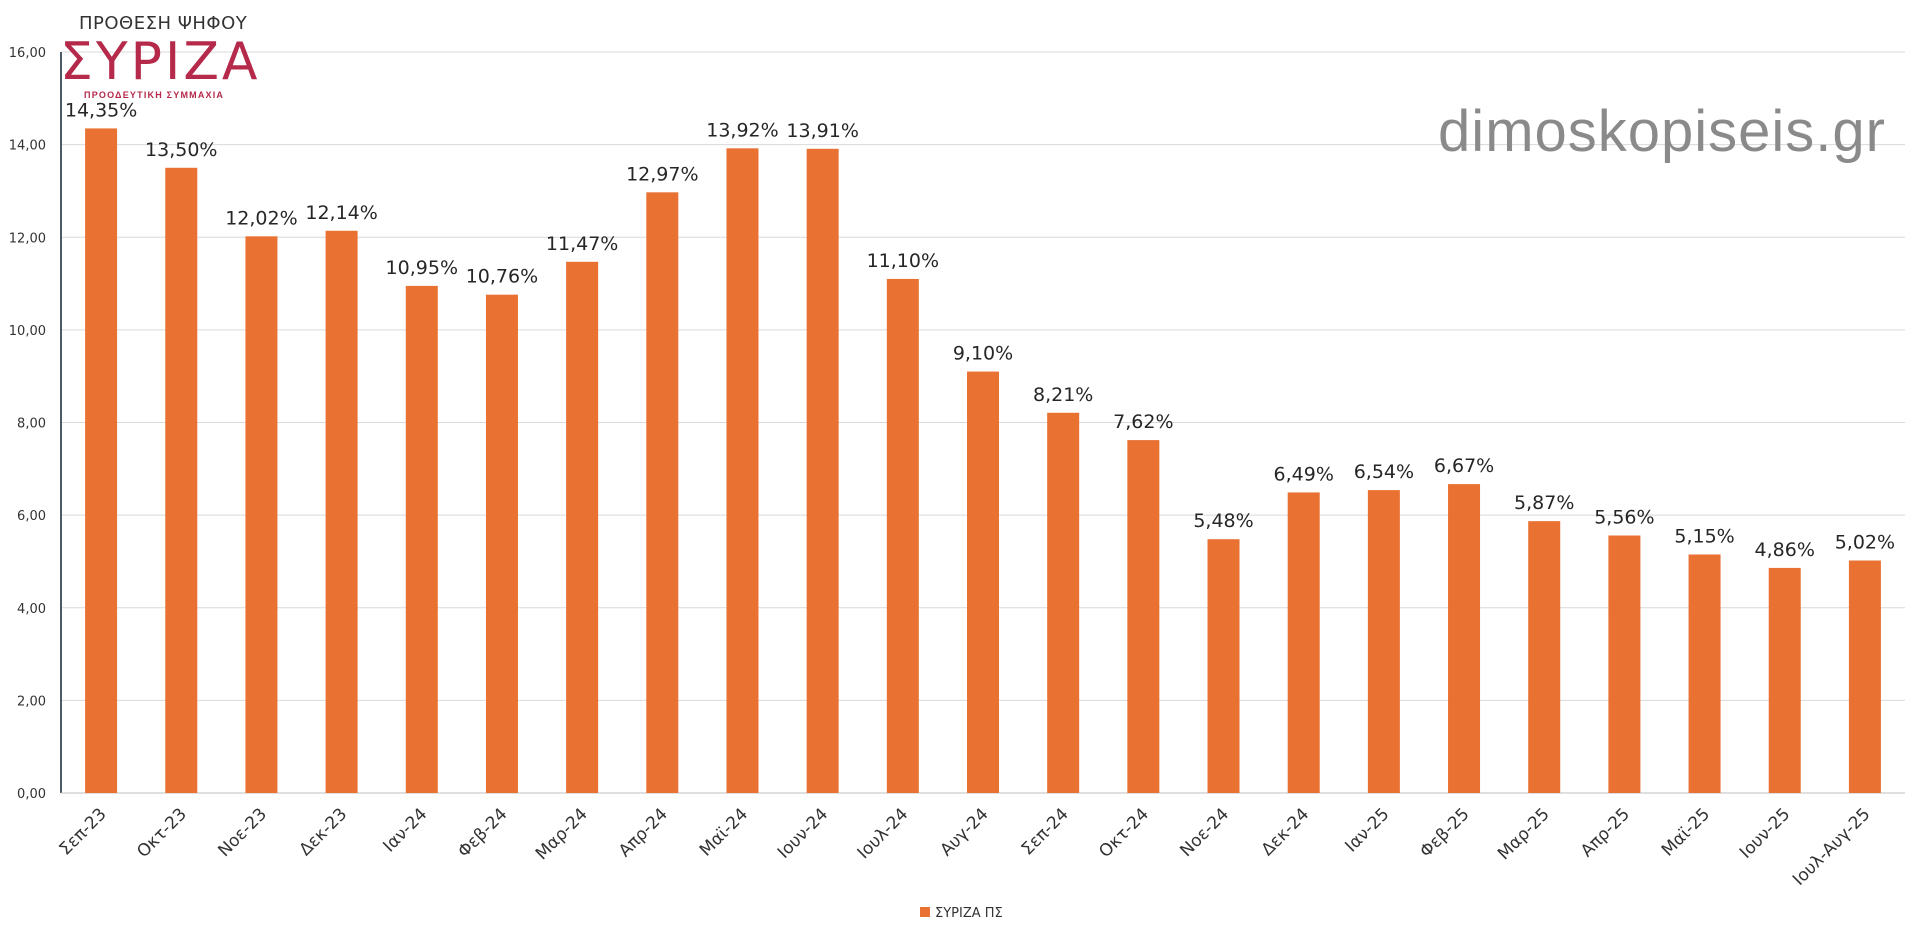 This screenshot has height=938, width=1920. What do you see at coordinates (324, 832) in the screenshot?
I see `x-tick-label: Δεκ-23` at bounding box center [324, 832].